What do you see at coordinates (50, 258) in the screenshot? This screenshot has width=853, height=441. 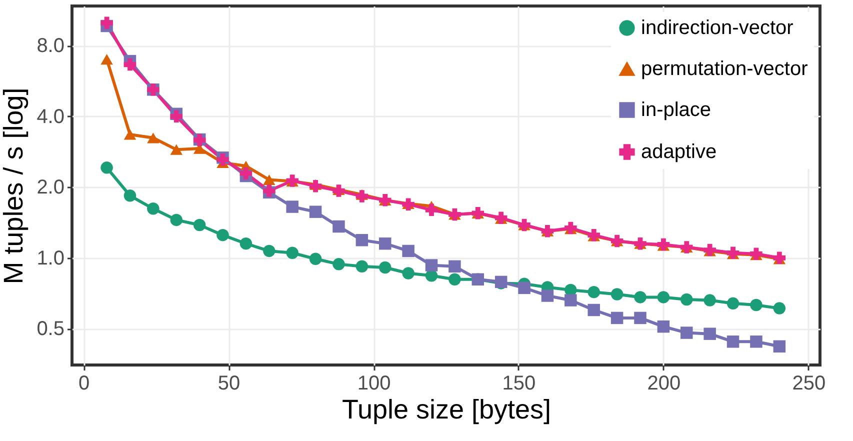 I see `y-tick-label: 1.0` at bounding box center [50, 258].